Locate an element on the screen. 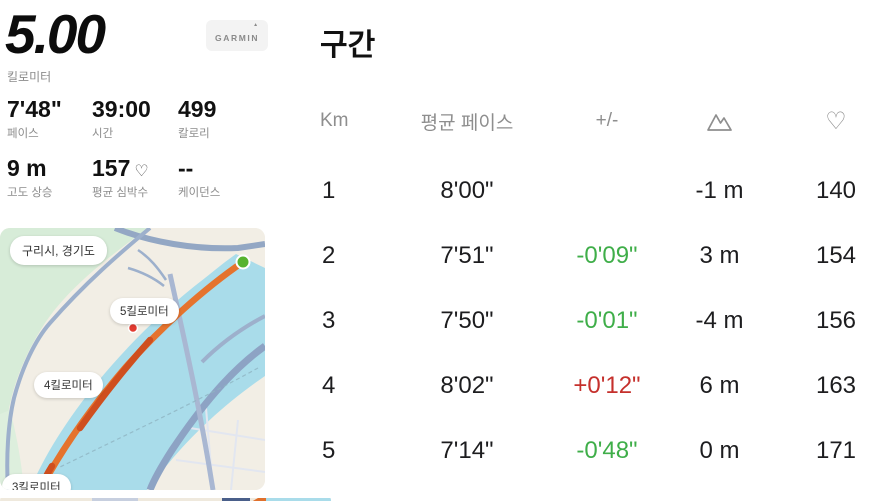 This screenshot has width=895, height=501. header-avg-pace: 평균 페이스 is located at coordinates (467, 123).